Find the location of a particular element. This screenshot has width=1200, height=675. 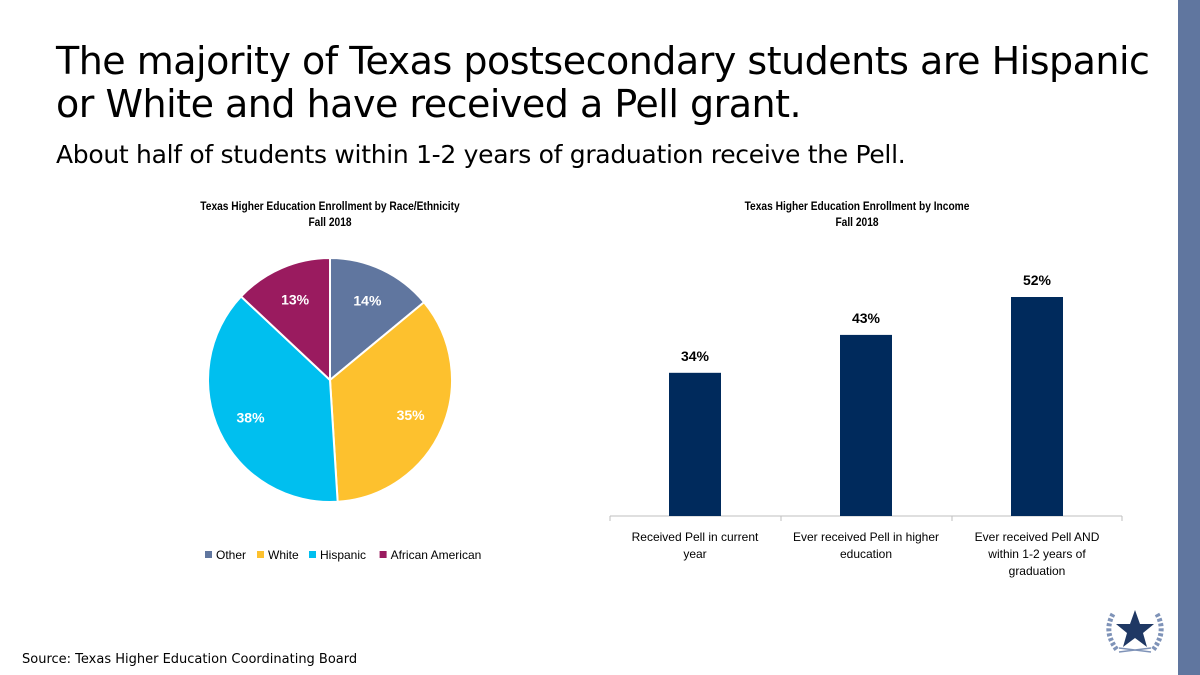

x-tick-label: Ever received Pell in higher is located at coordinates (866, 537).